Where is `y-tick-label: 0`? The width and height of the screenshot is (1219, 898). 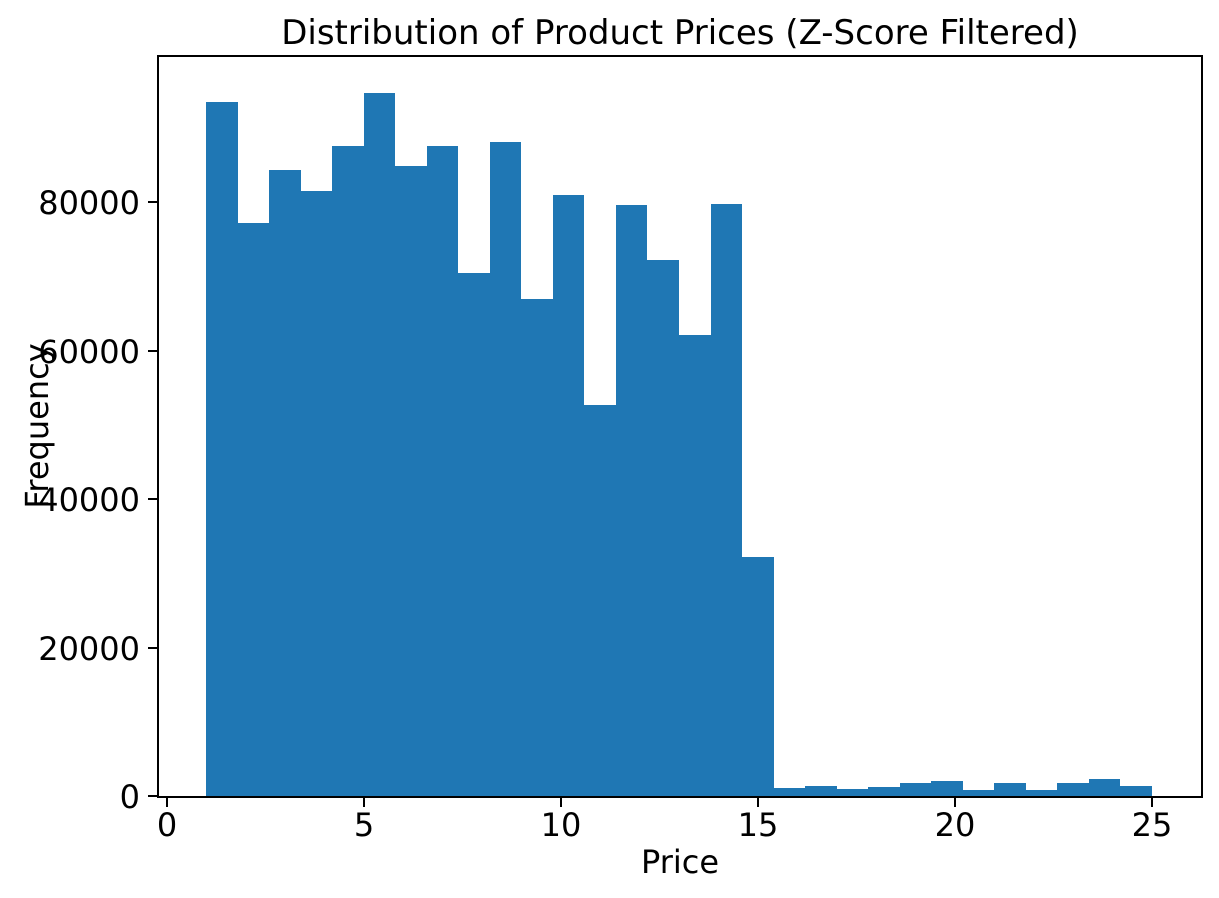
y-tick-label: 0 is located at coordinates (129, 797).